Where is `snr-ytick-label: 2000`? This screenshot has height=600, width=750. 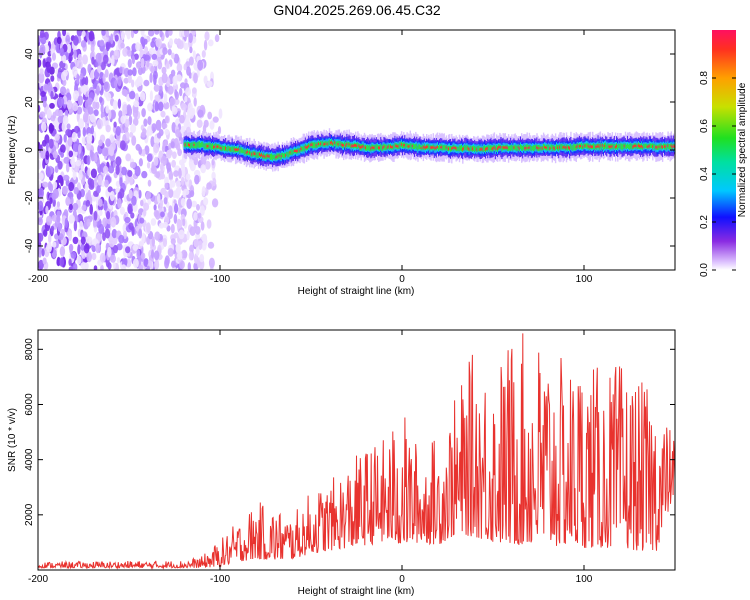
snr-ytick-label: 2000 is located at coordinates (29, 514).